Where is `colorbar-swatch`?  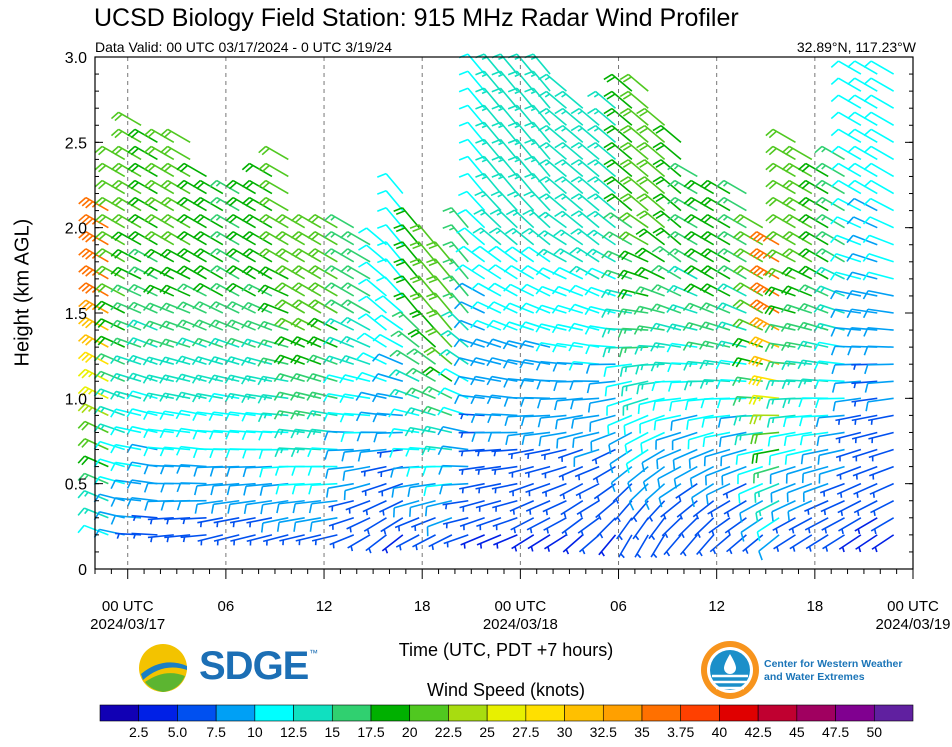 colorbar-swatch is located at coordinates (816, 713).